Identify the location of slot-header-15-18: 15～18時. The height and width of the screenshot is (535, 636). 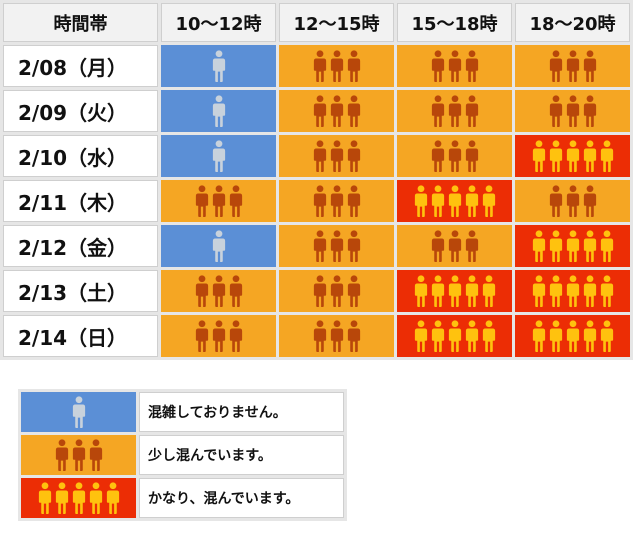
(454, 22).